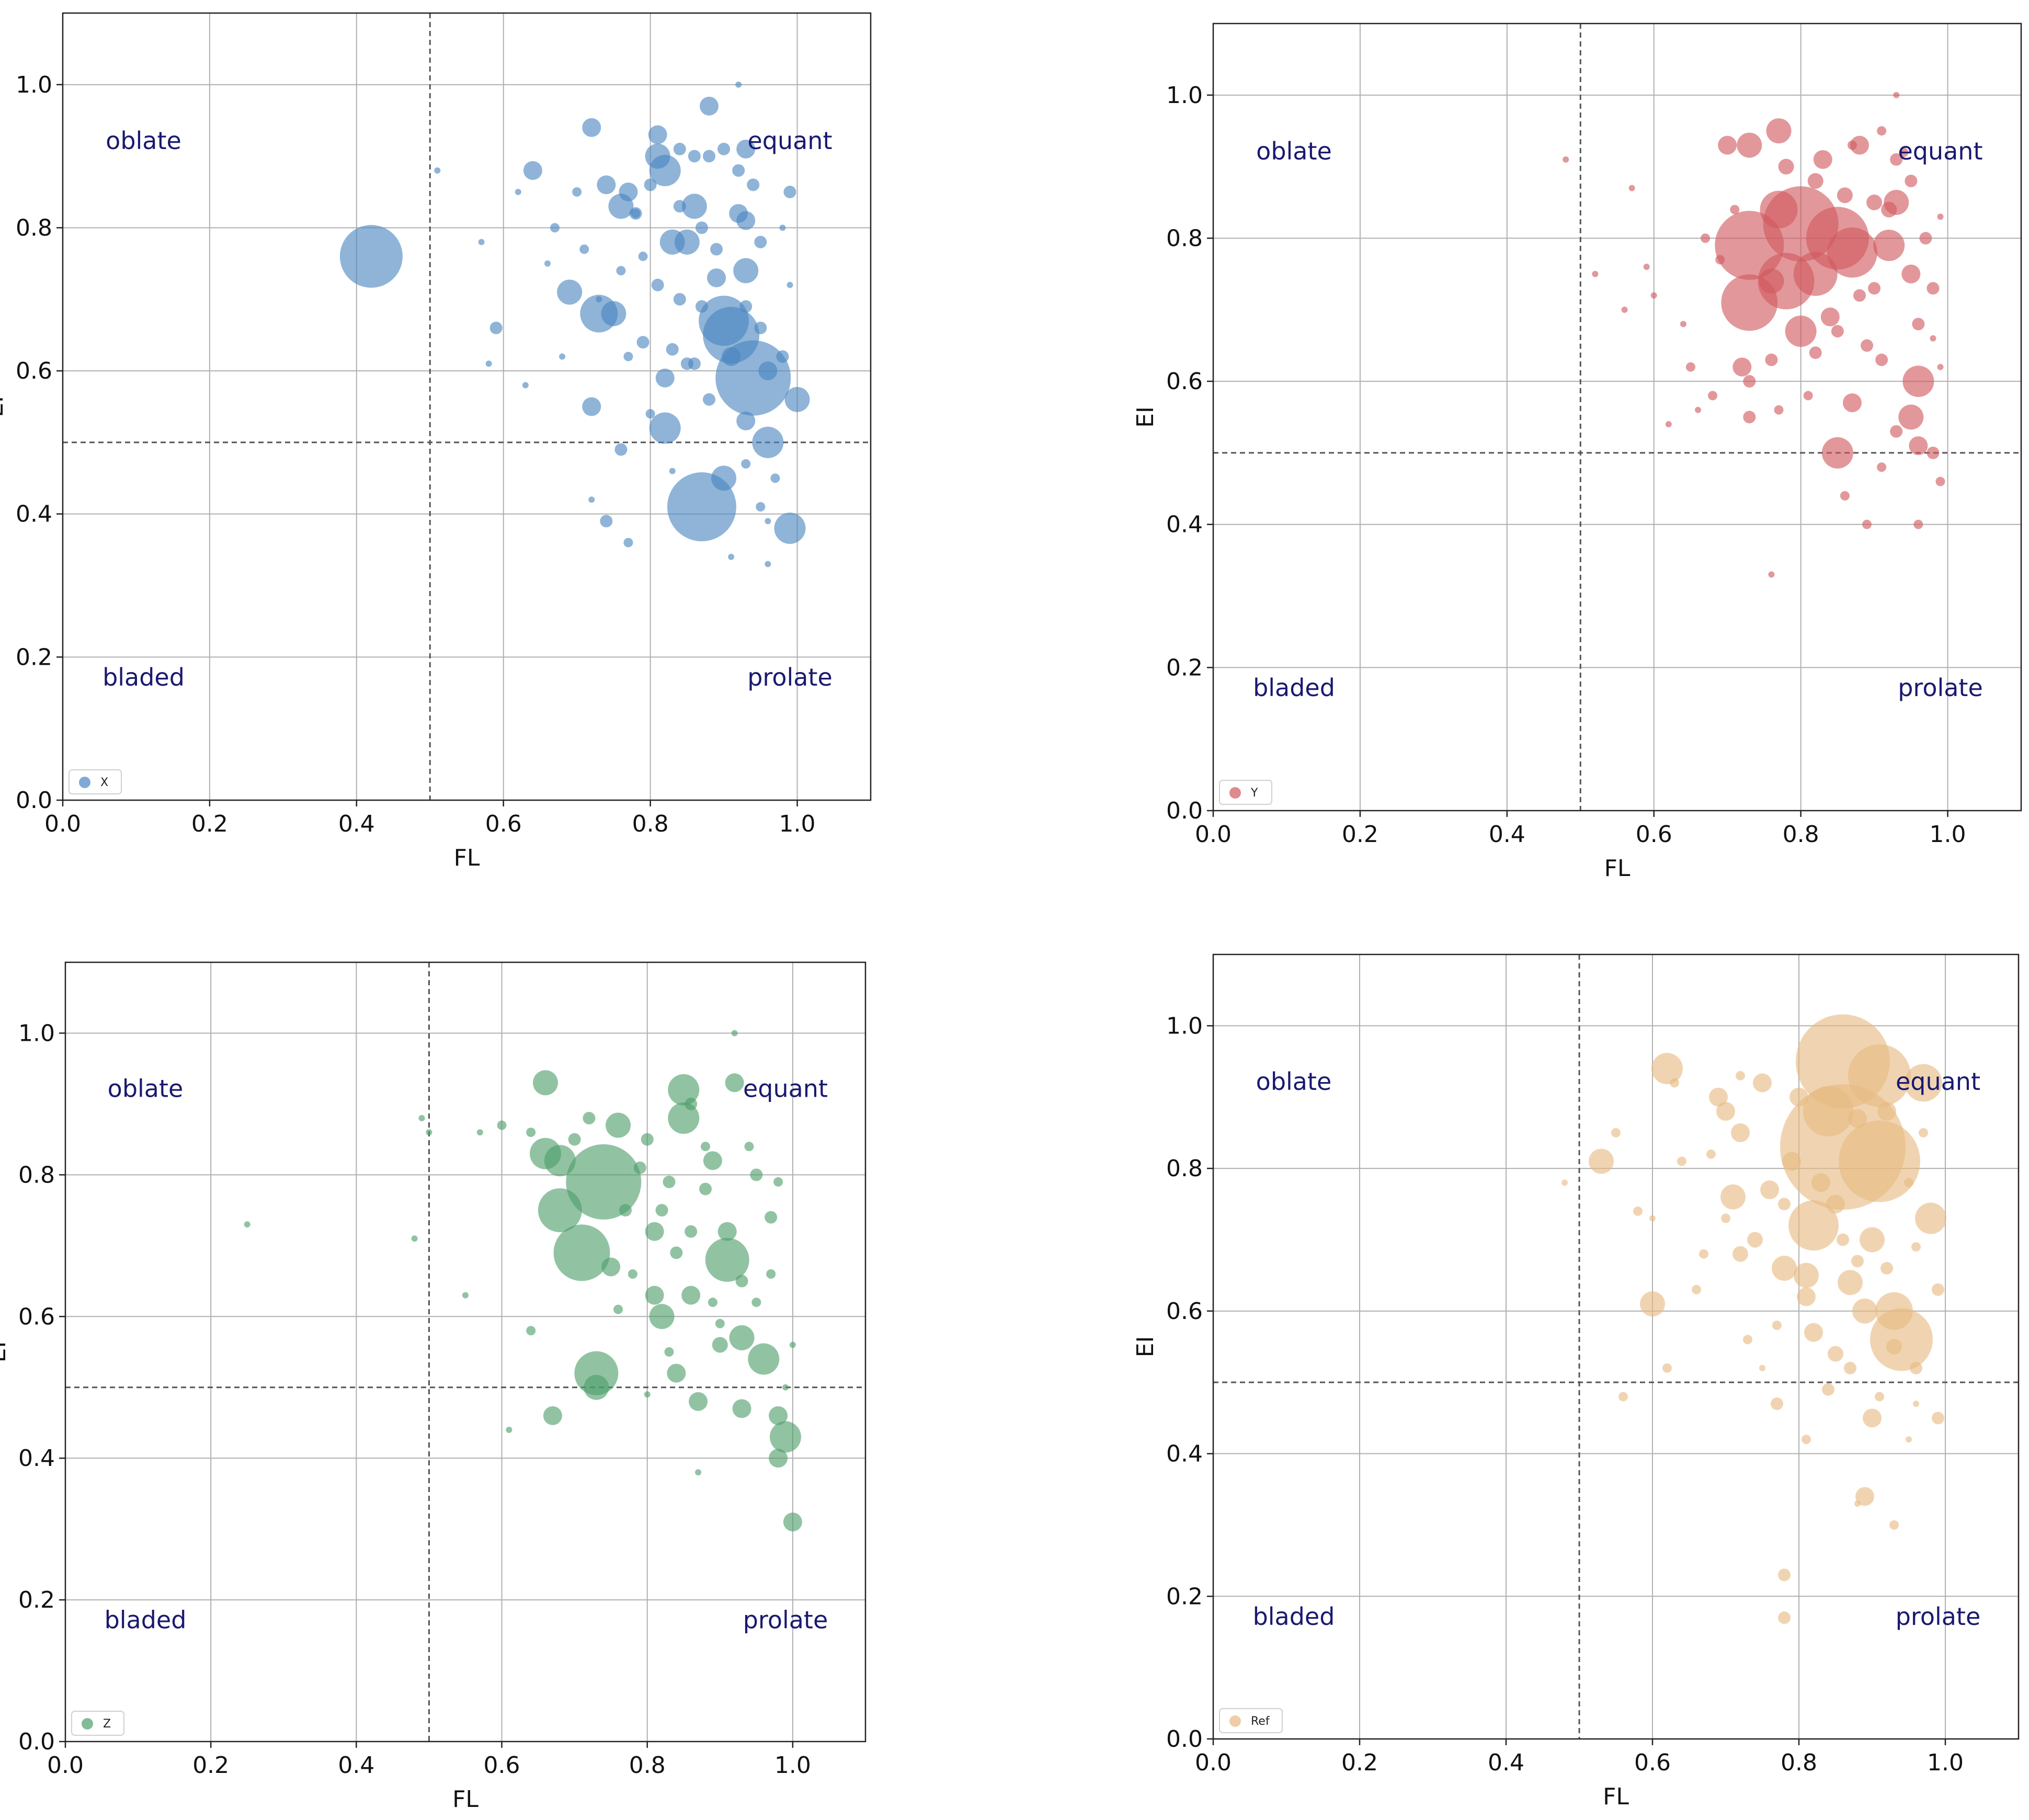 Image resolution: width=2029 pixels, height=1820 pixels. What do you see at coordinates (1652, 1762) in the screenshot?
I see `x-tick-label: 0.6` at bounding box center [1652, 1762].